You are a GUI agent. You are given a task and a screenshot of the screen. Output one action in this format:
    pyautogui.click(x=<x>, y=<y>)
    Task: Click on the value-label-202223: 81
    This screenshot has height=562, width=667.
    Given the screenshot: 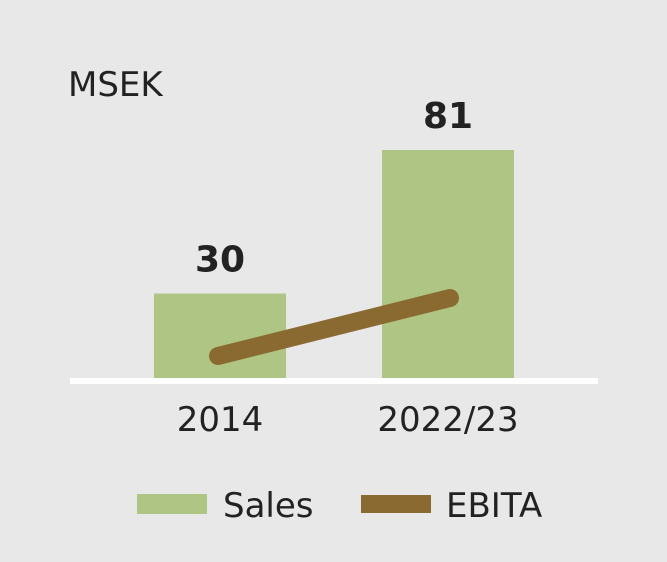 What is the action you would take?
    pyautogui.click(x=448, y=116)
    